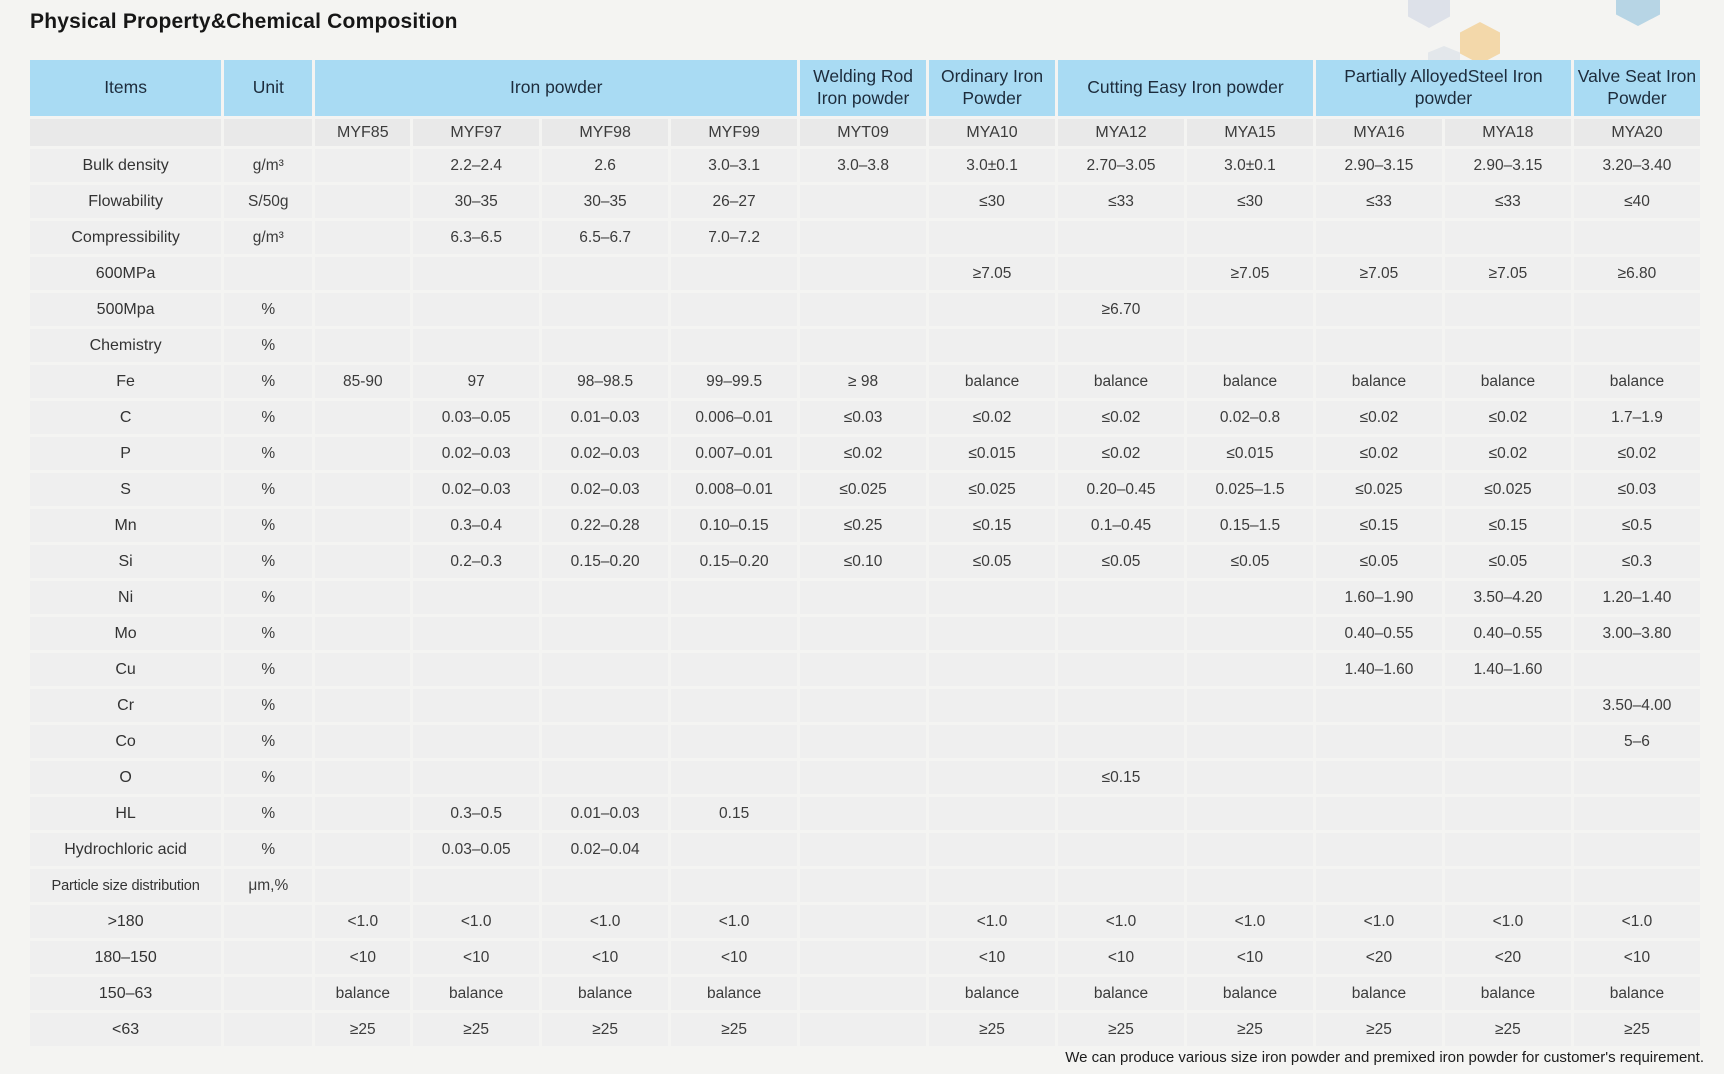 The image size is (1724, 1074). Describe the element at coordinates (605, 525) in the screenshot. I see `value-cell: 0.22–0.28` at that location.